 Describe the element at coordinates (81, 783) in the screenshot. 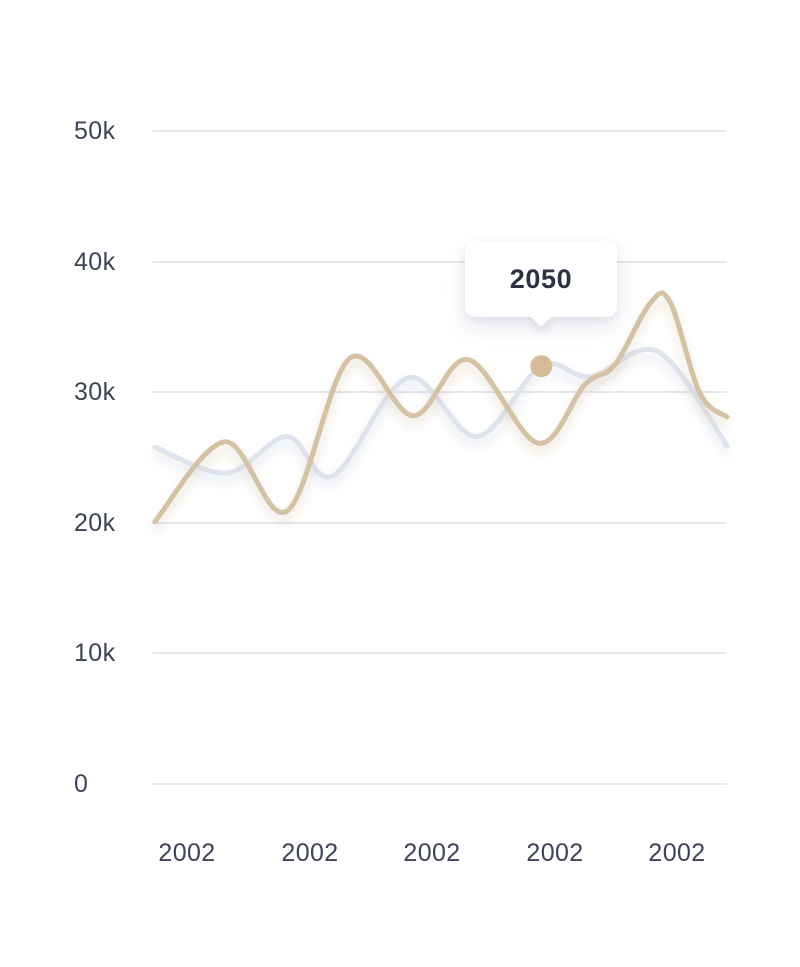

I see `y-axis-tick-0: 0` at that location.